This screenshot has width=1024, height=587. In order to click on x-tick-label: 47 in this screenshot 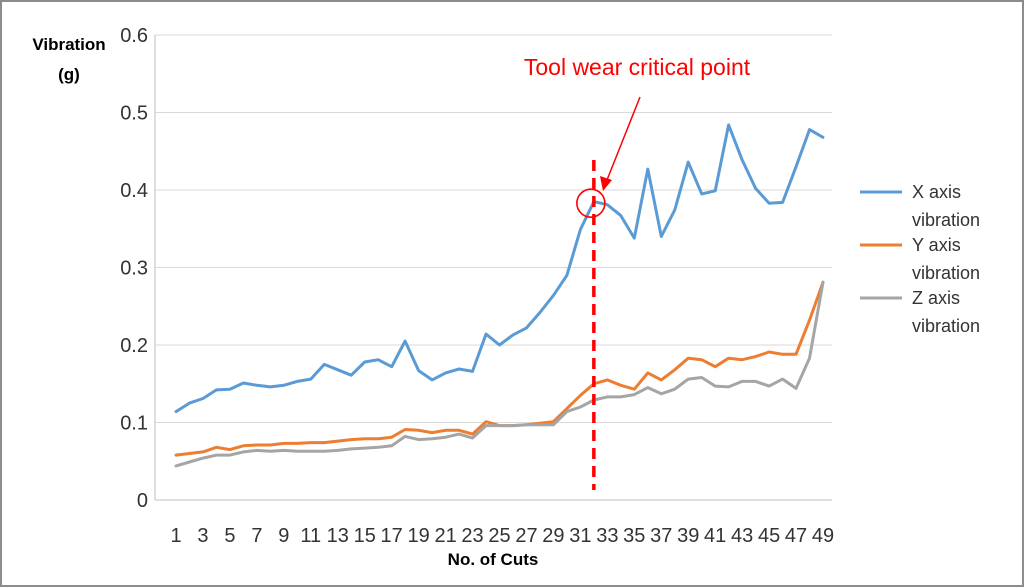, I will do `click(796, 536)`.